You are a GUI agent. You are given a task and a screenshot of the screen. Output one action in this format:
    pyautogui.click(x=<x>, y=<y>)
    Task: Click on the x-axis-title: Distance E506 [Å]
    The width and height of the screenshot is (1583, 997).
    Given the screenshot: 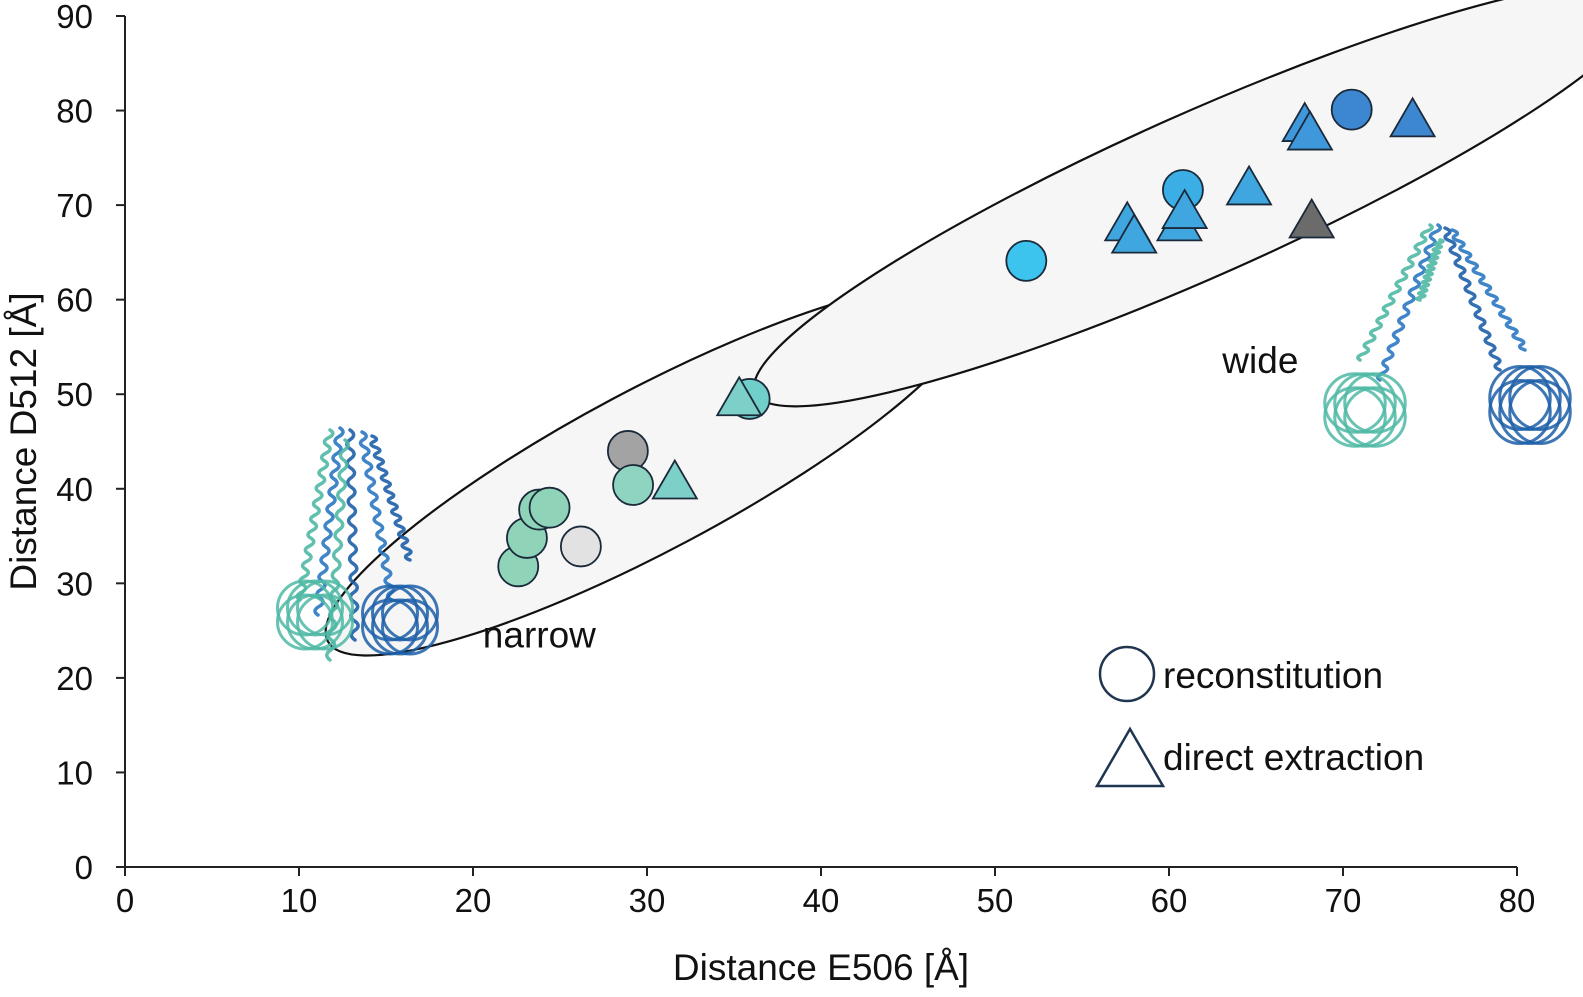 What is the action you would take?
    pyautogui.click(x=821, y=967)
    